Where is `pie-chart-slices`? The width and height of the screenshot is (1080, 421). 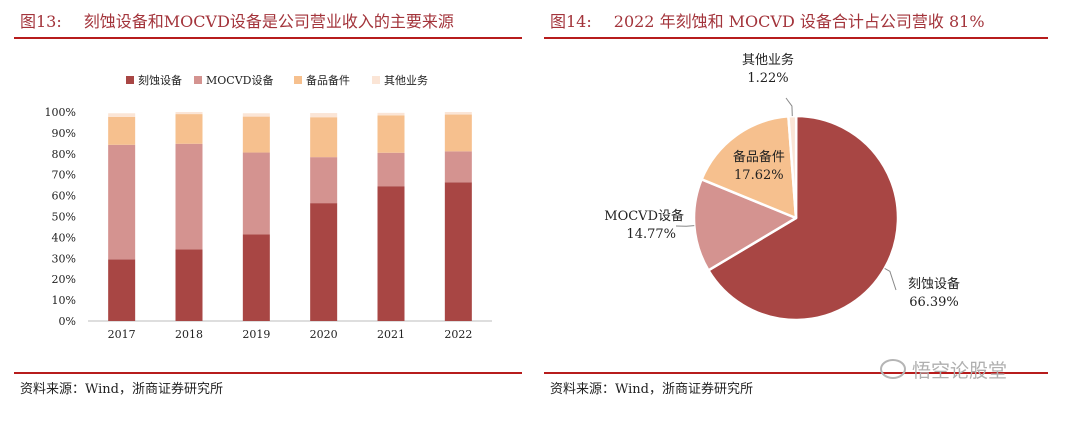 pie-chart-slices is located at coordinates (796, 218).